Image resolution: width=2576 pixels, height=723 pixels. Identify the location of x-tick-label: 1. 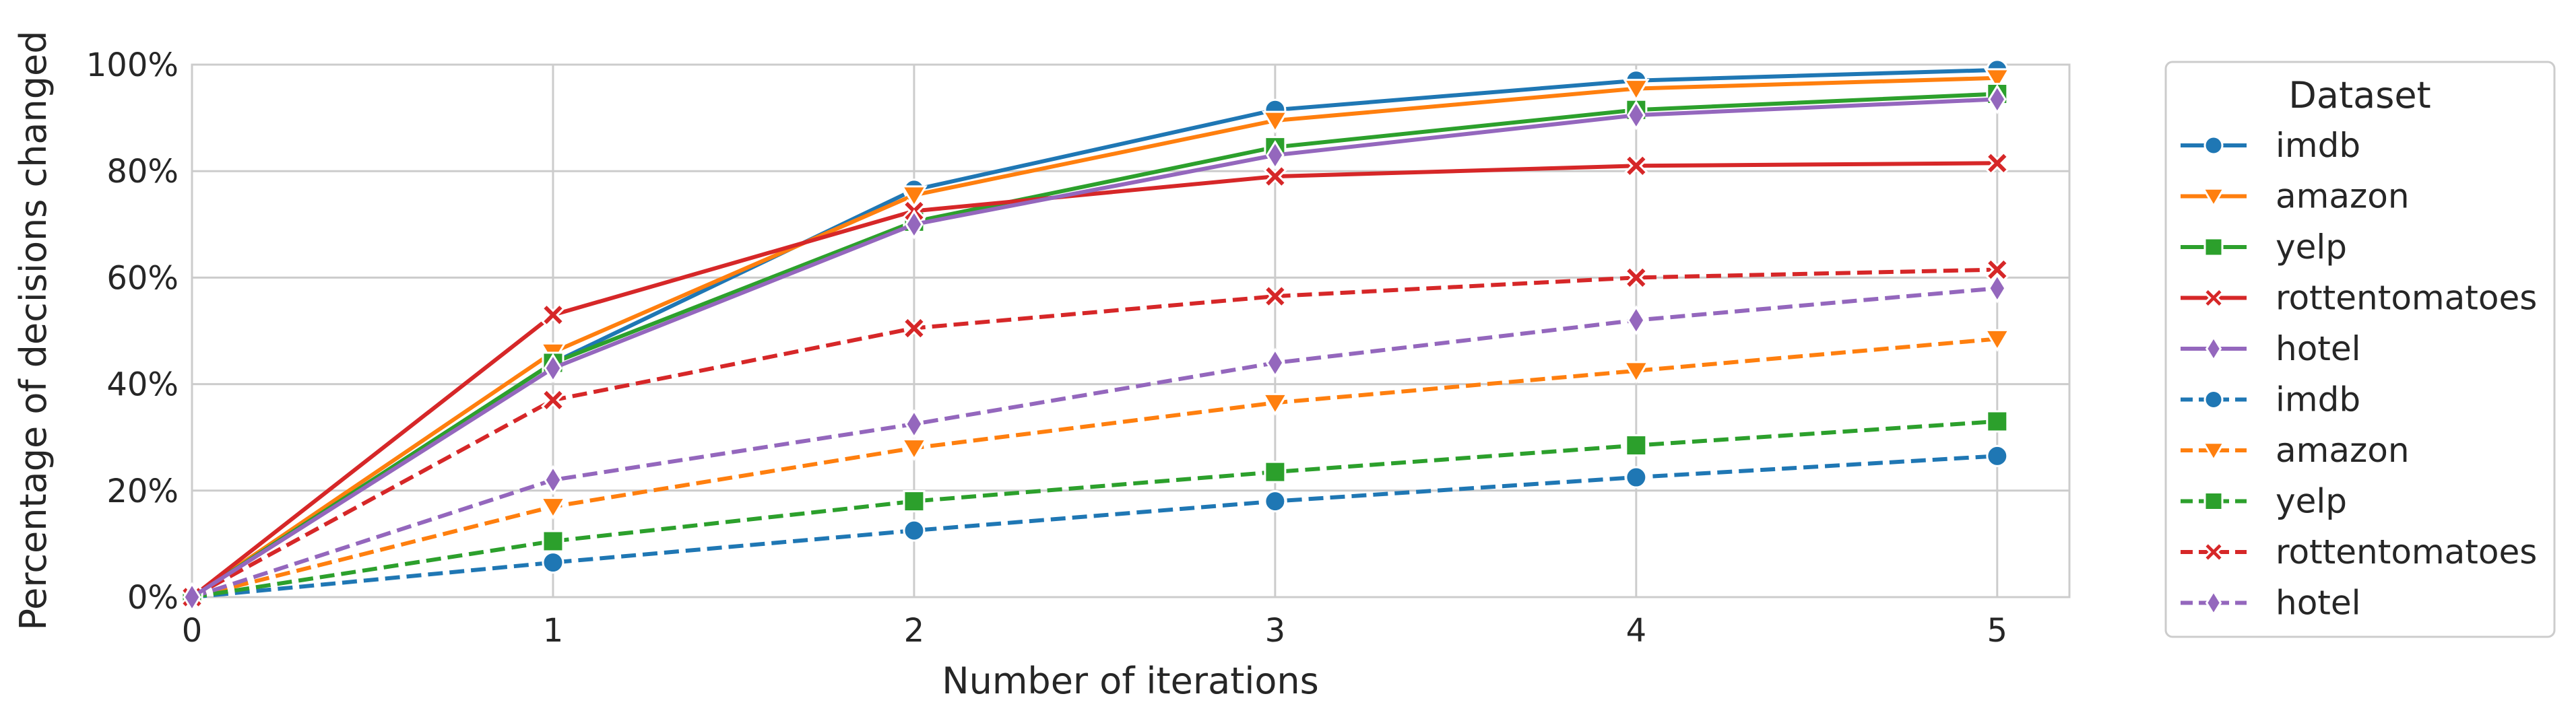
(553, 631).